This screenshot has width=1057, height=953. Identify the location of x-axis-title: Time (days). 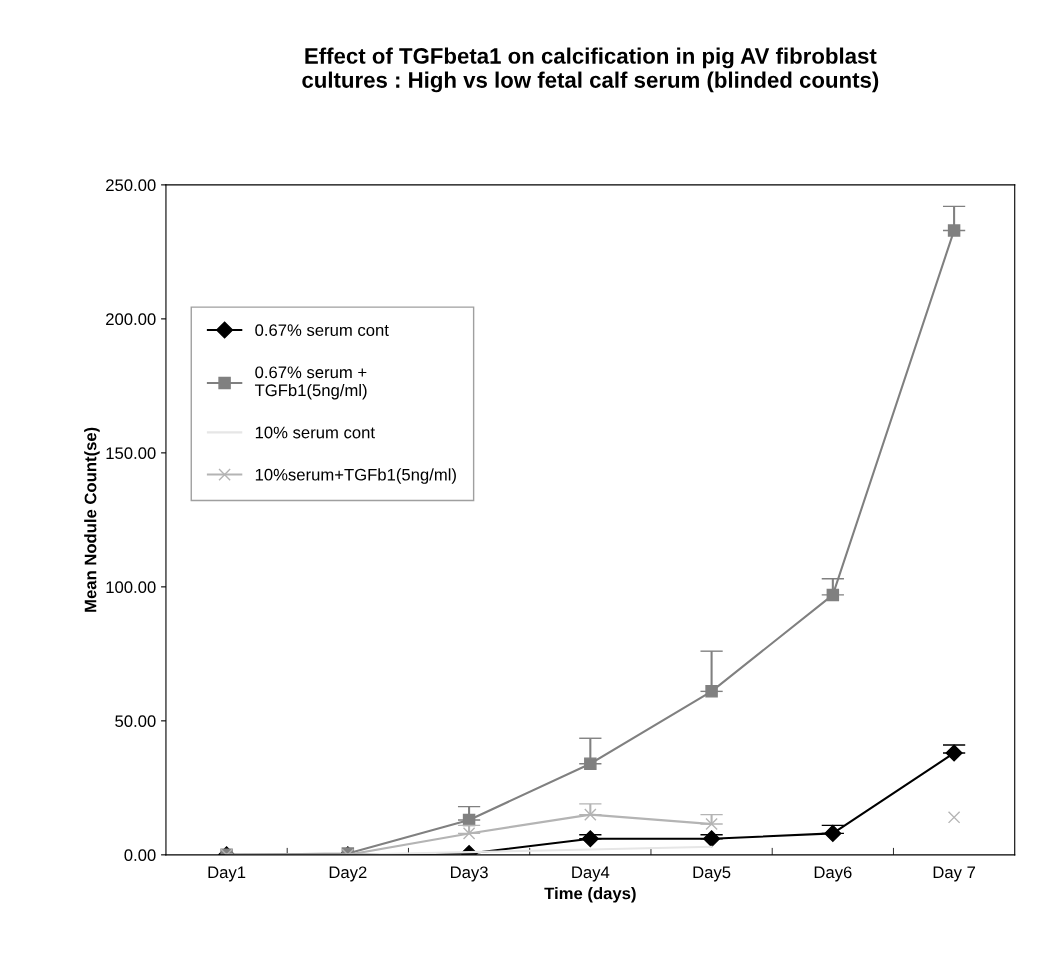
(590, 895).